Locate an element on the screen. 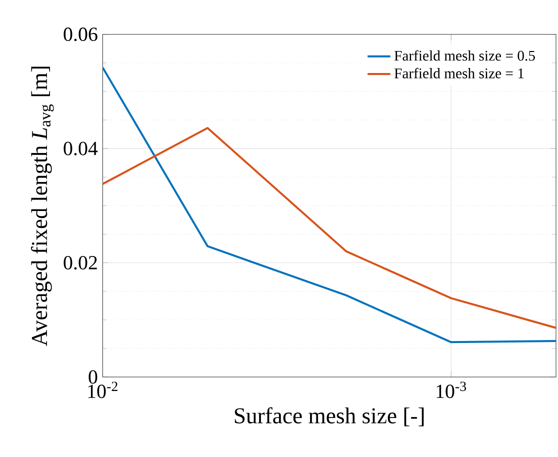 The width and height of the screenshot is (558, 457). y-tick-label: 0 is located at coordinates (93, 377).